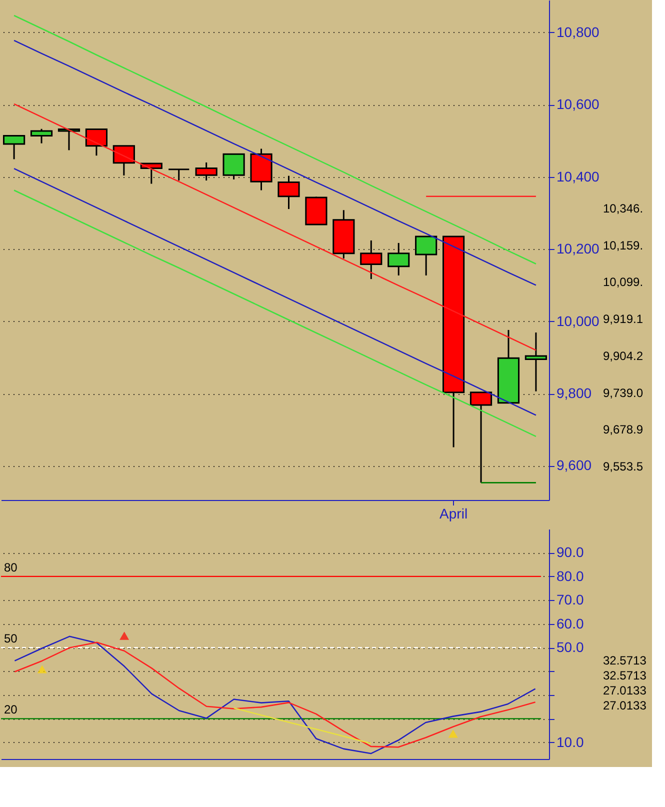  I want to click on line-series, so click(302, 725).